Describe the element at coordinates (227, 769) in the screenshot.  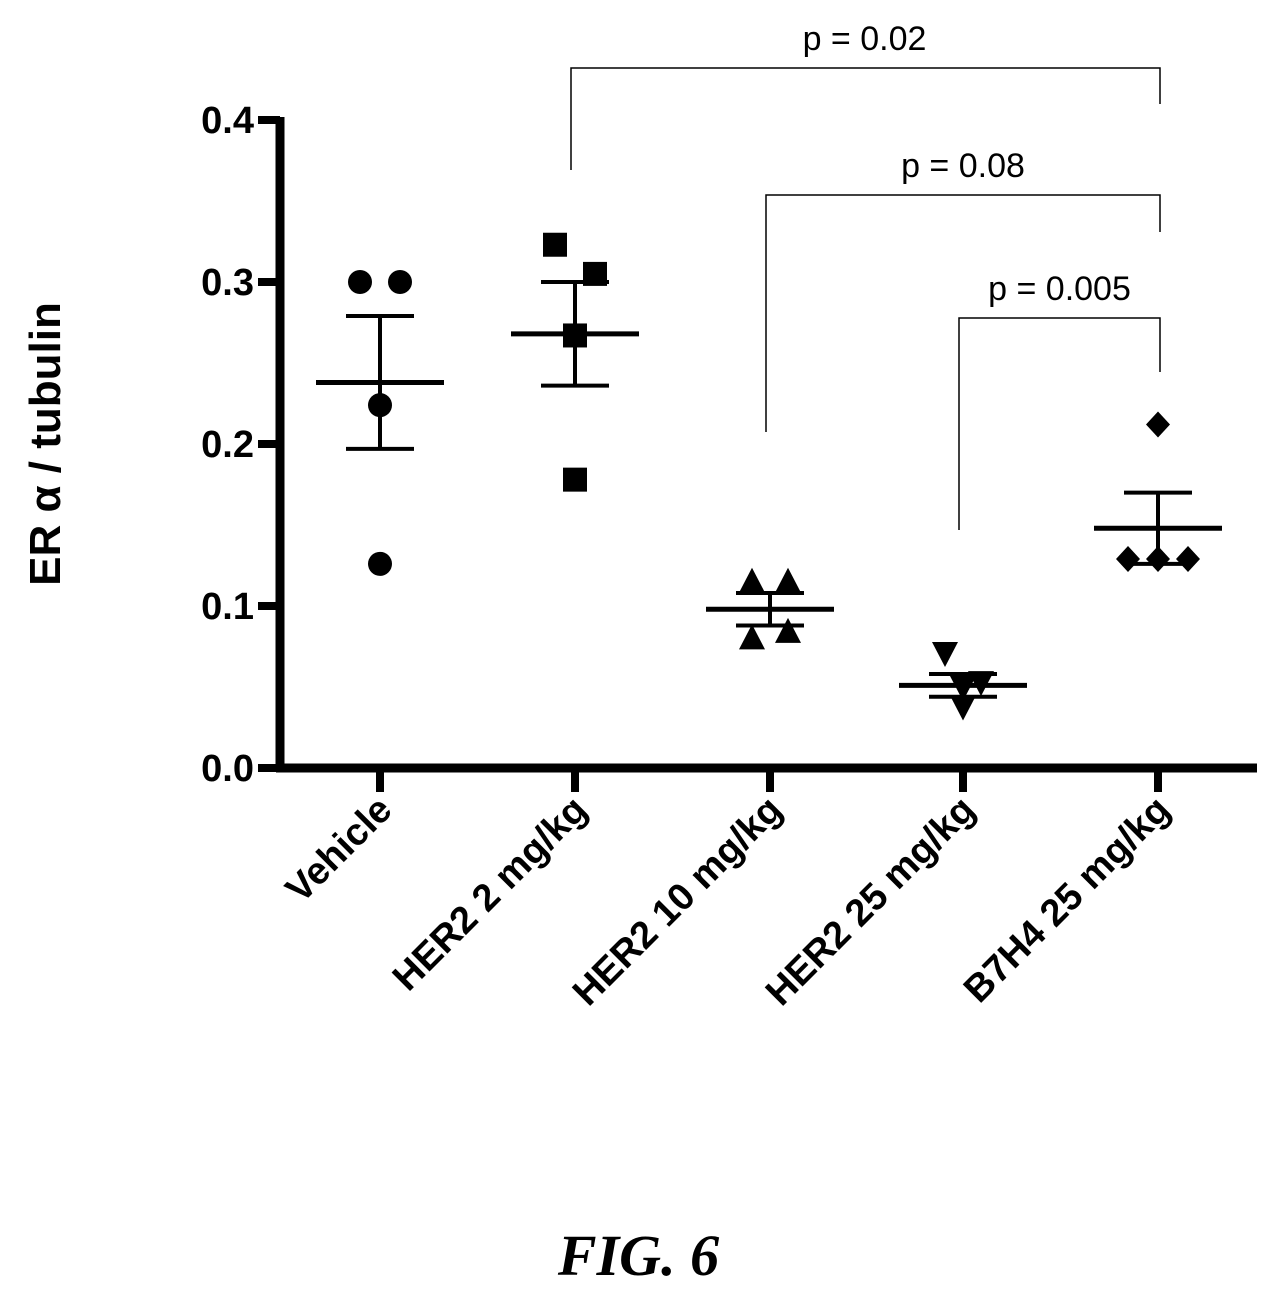
I see `y-tick-label: 0.0` at that location.